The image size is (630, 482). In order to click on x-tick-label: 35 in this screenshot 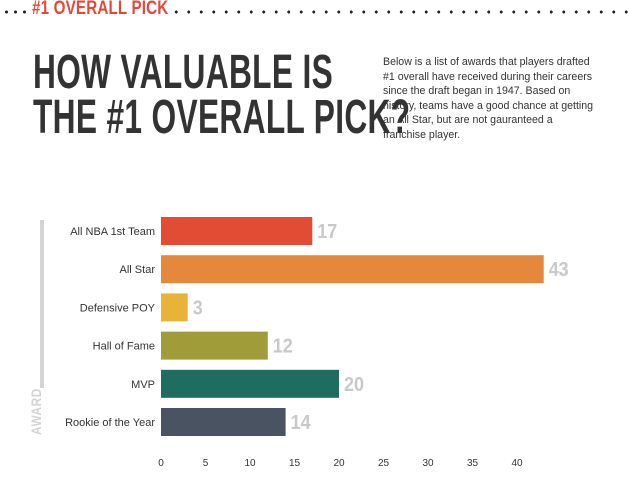, I will do `click(473, 463)`.